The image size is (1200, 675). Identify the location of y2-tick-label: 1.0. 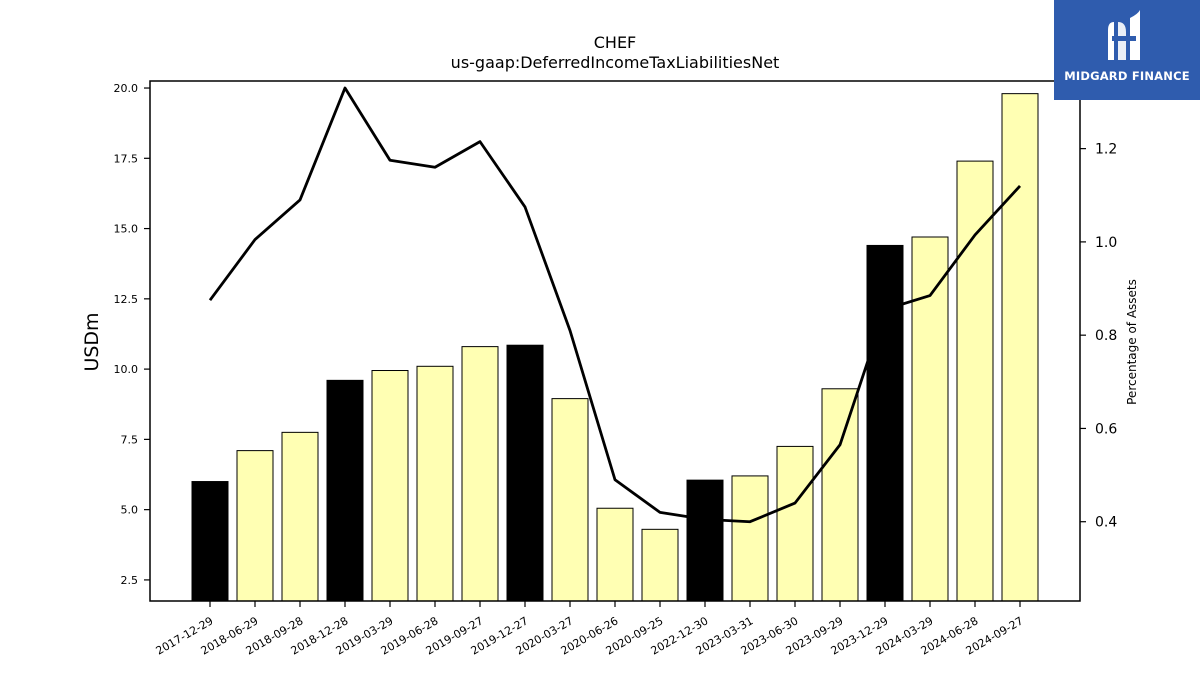
(1106, 243).